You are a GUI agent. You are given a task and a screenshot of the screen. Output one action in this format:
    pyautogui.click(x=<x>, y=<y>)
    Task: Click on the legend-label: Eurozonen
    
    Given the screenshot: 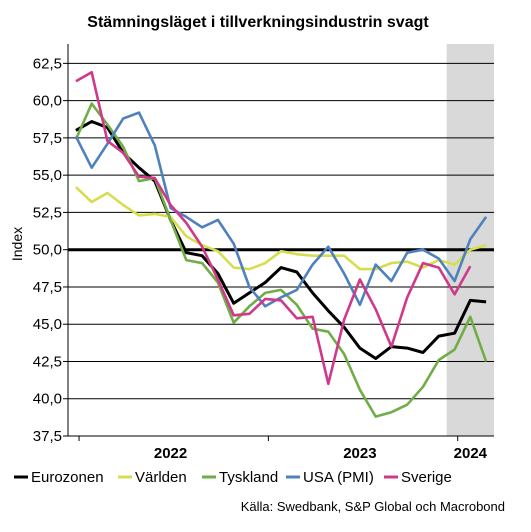 What is the action you would take?
    pyautogui.click(x=67, y=477)
    